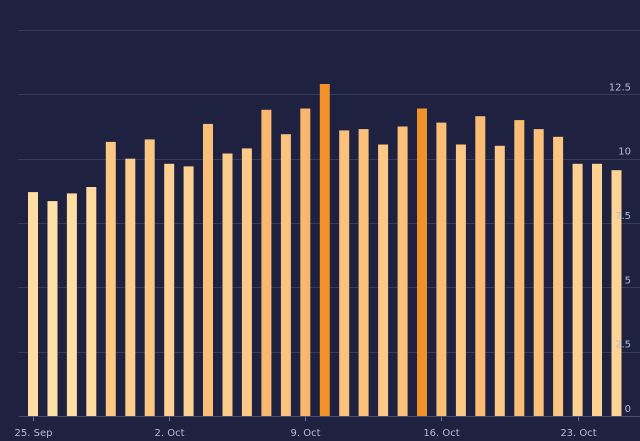 This screenshot has height=441, width=640. Describe the element at coordinates (246, 282) in the screenshot. I see `bar-6-oct` at that location.